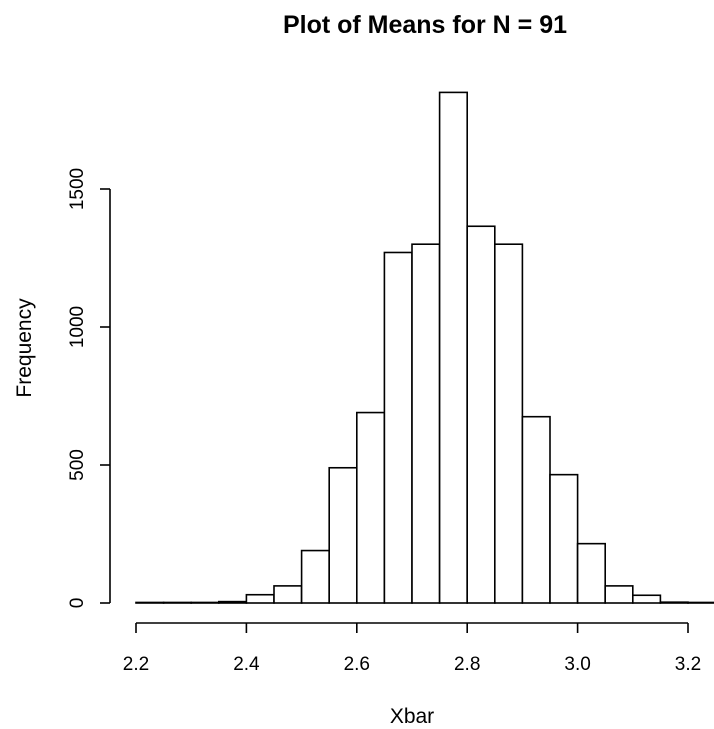 This screenshot has width=714, height=729. I want to click on x-tick-label: 3.0, so click(577, 664).